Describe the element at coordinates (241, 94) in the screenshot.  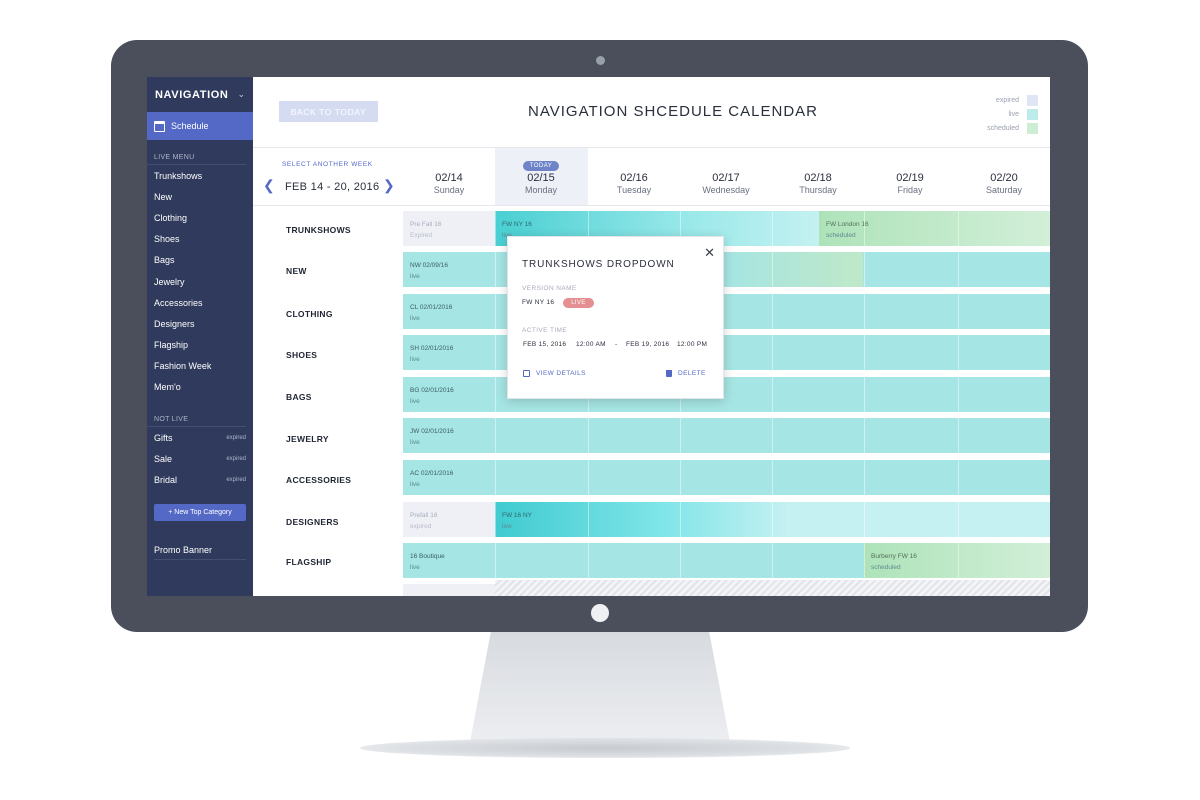
I see `chevron-down-icon: ⌄` at that location.